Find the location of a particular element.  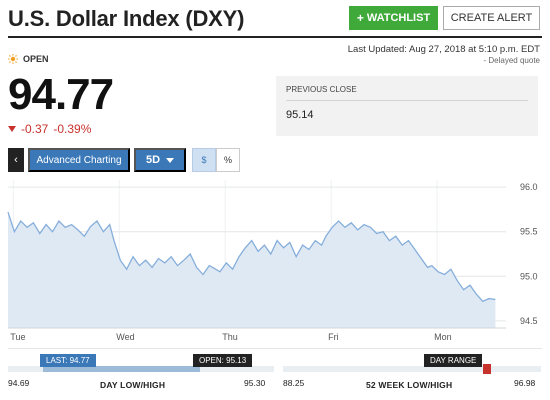

day-range-fill is located at coordinates (121, 369).